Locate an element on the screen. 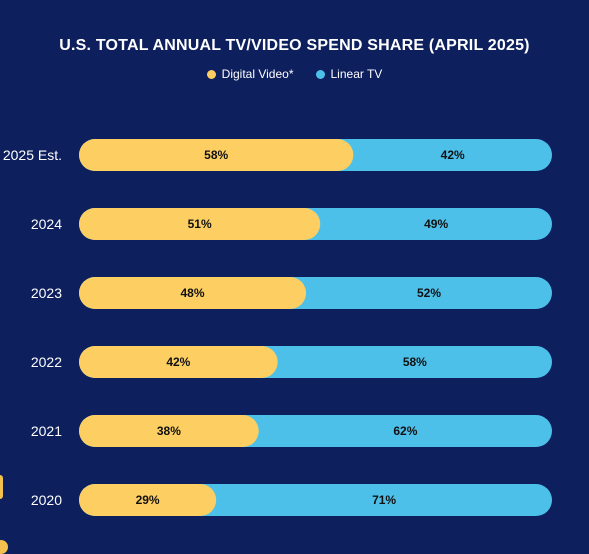 The height and width of the screenshot is (554, 589). category-label-2020: 2020 is located at coordinates (46, 500).